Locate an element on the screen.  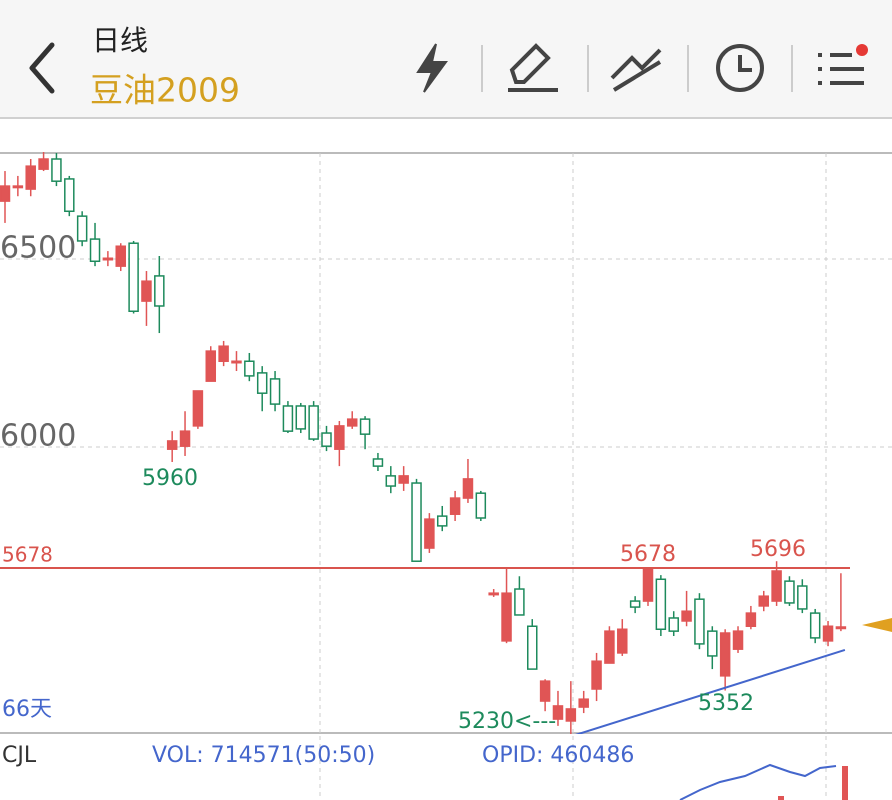
annotation: 5352 is located at coordinates (726, 703).